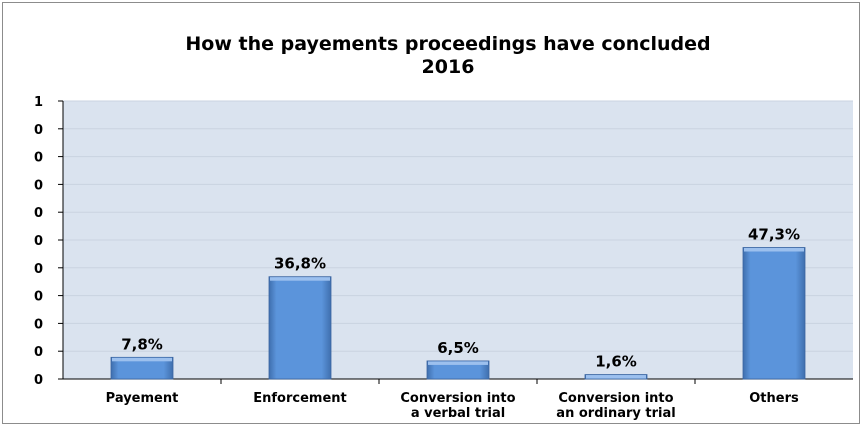  I want to click on data-label: 6,5%, so click(458, 348).